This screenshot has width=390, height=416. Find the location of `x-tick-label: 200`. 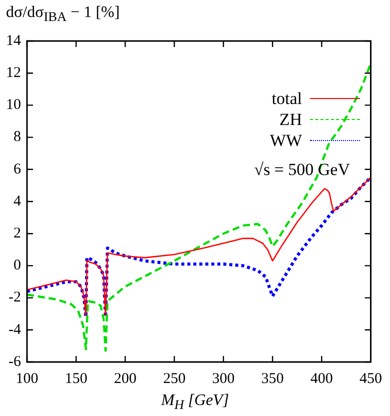

x-tick-label: 200 is located at coordinates (125, 378).